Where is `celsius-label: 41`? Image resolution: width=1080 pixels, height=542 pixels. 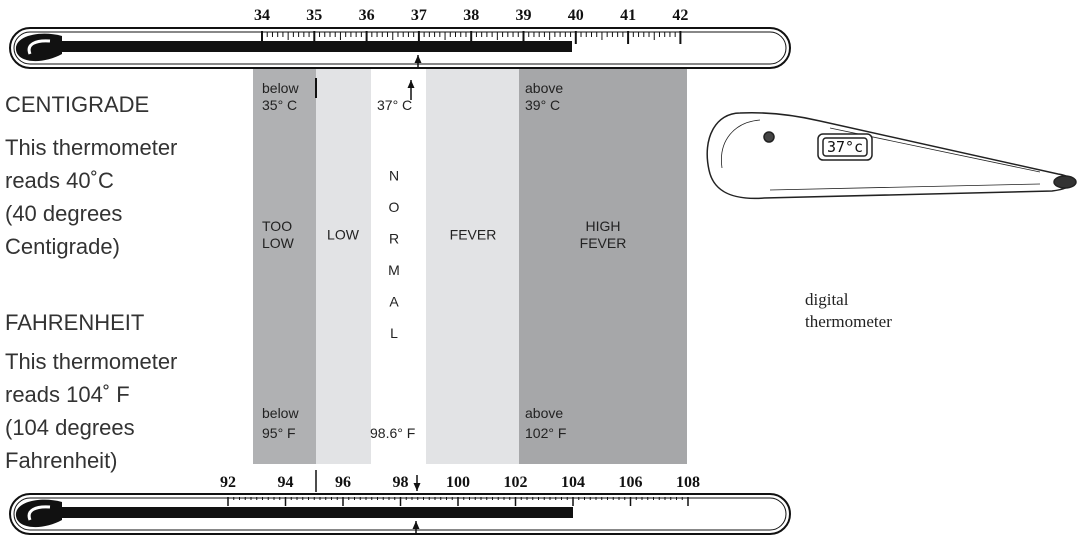
celsius-label: 41 is located at coordinates (628, 15).